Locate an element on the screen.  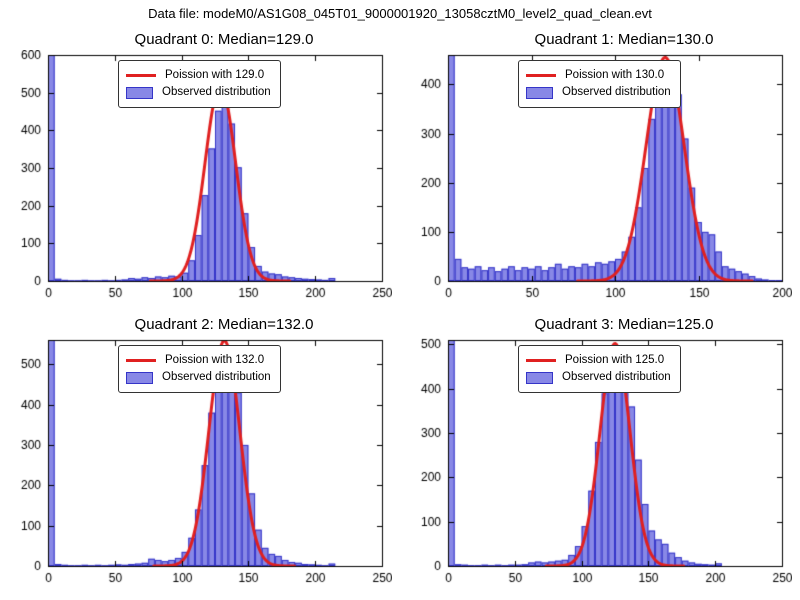
quadrant-3-title: Quadrant 3: Median=125.0 is located at coordinates (624, 324).